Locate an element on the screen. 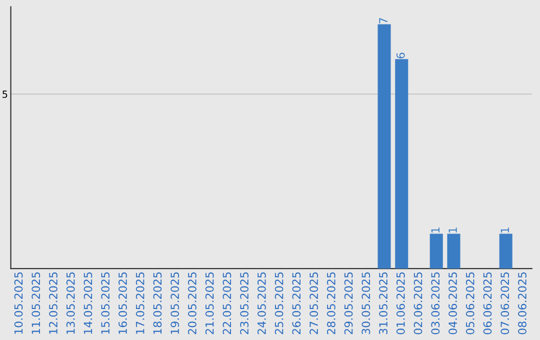 The height and width of the screenshot is (340, 540). x-tick-label: 27.05.2025 is located at coordinates (314, 303).